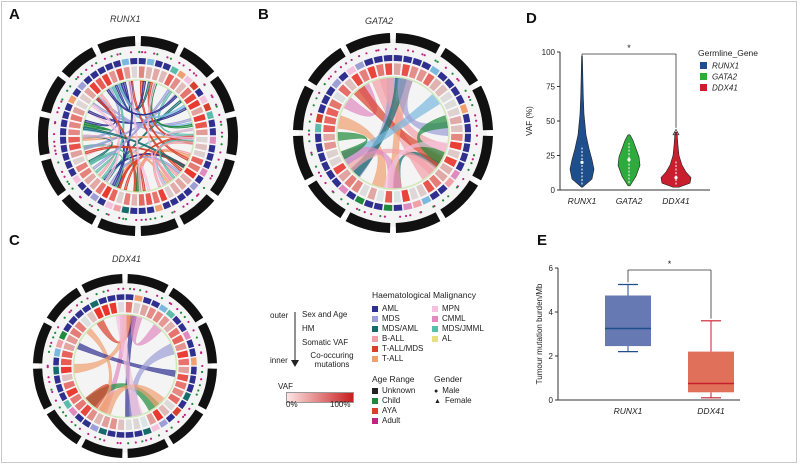  What do you see at coordinates (551, 400) in the screenshot?
I see `y-tick-label: 0` at bounding box center [551, 400].